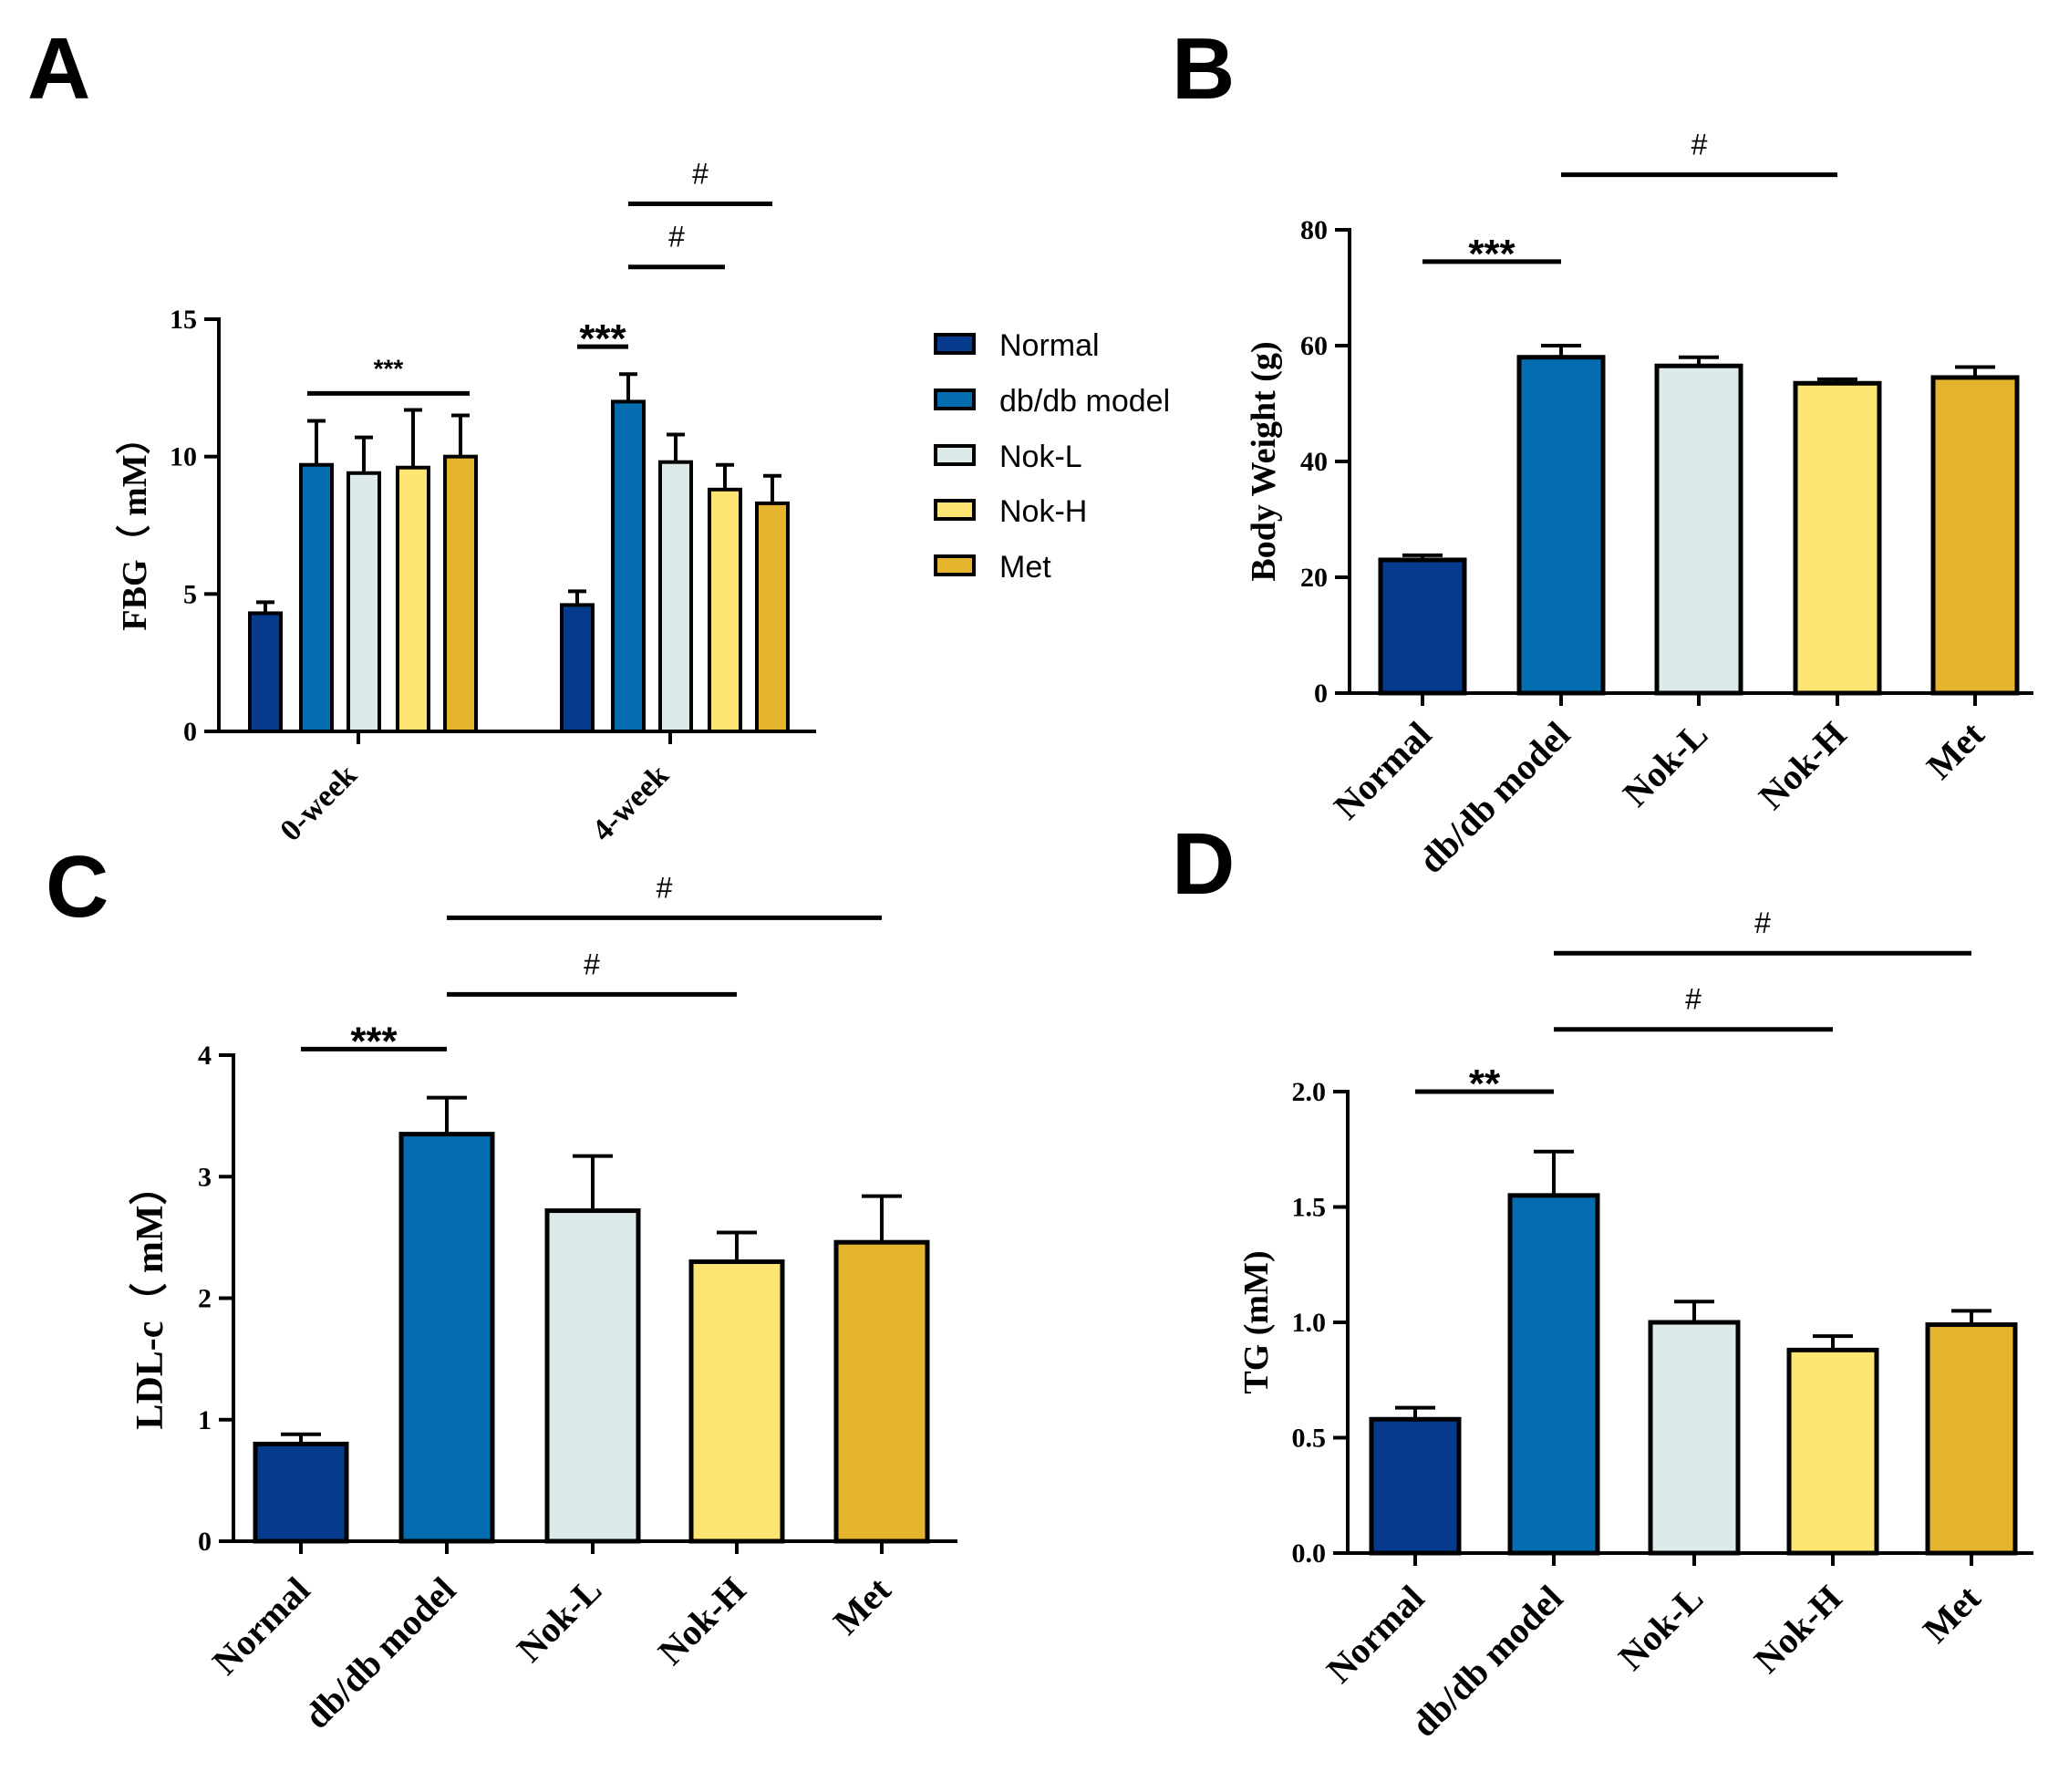 The width and height of the screenshot is (2069, 1792). I want to click on panel-letter-a: A, so click(58, 69).